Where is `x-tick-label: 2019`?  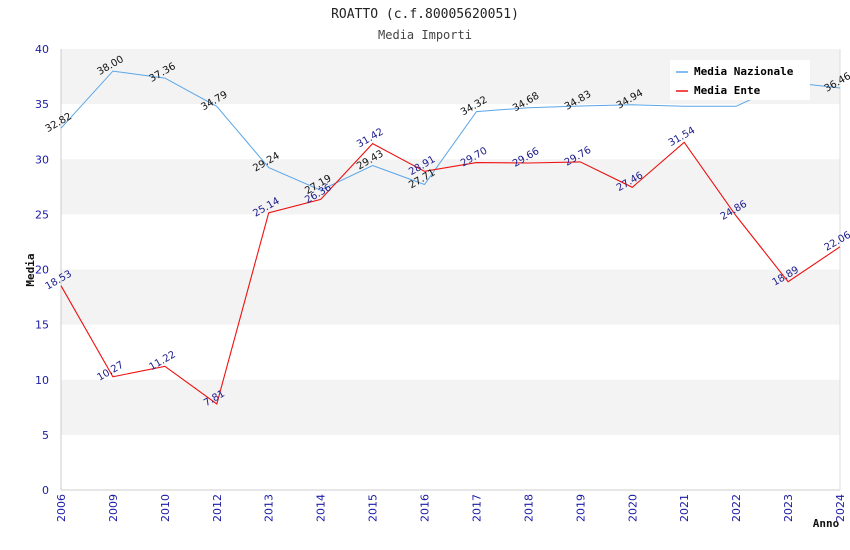 x-tick-label: 2019 is located at coordinates (580, 508).